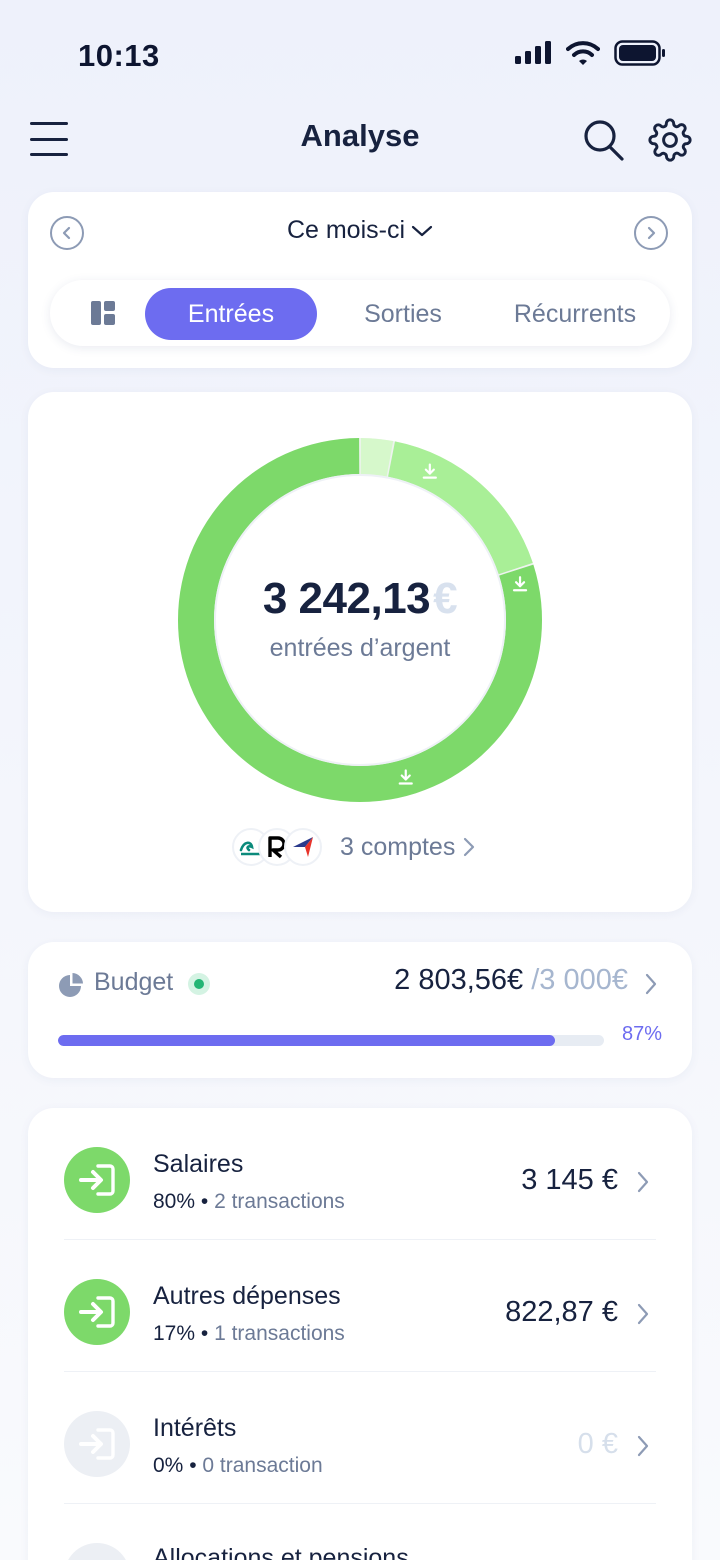  What do you see at coordinates (360, 1174) in the screenshot?
I see `list-item-salaires: Salaires 80% • 2 transactions 3 145 €` at bounding box center [360, 1174].